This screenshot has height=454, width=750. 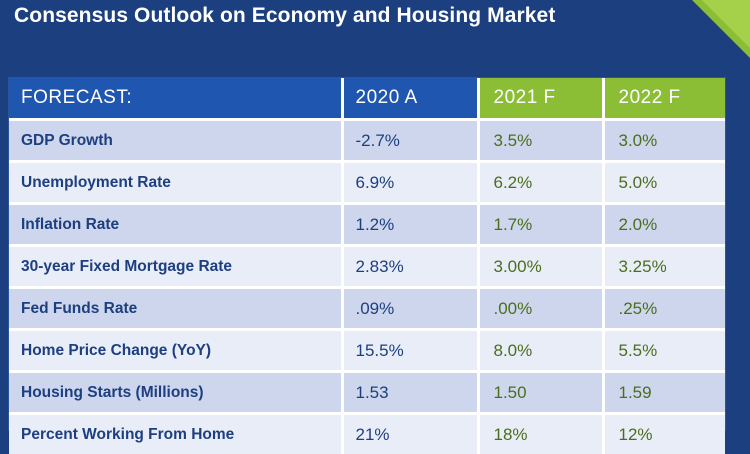 What do you see at coordinates (721, 29) in the screenshot?
I see `corner-accent-shape` at bounding box center [721, 29].